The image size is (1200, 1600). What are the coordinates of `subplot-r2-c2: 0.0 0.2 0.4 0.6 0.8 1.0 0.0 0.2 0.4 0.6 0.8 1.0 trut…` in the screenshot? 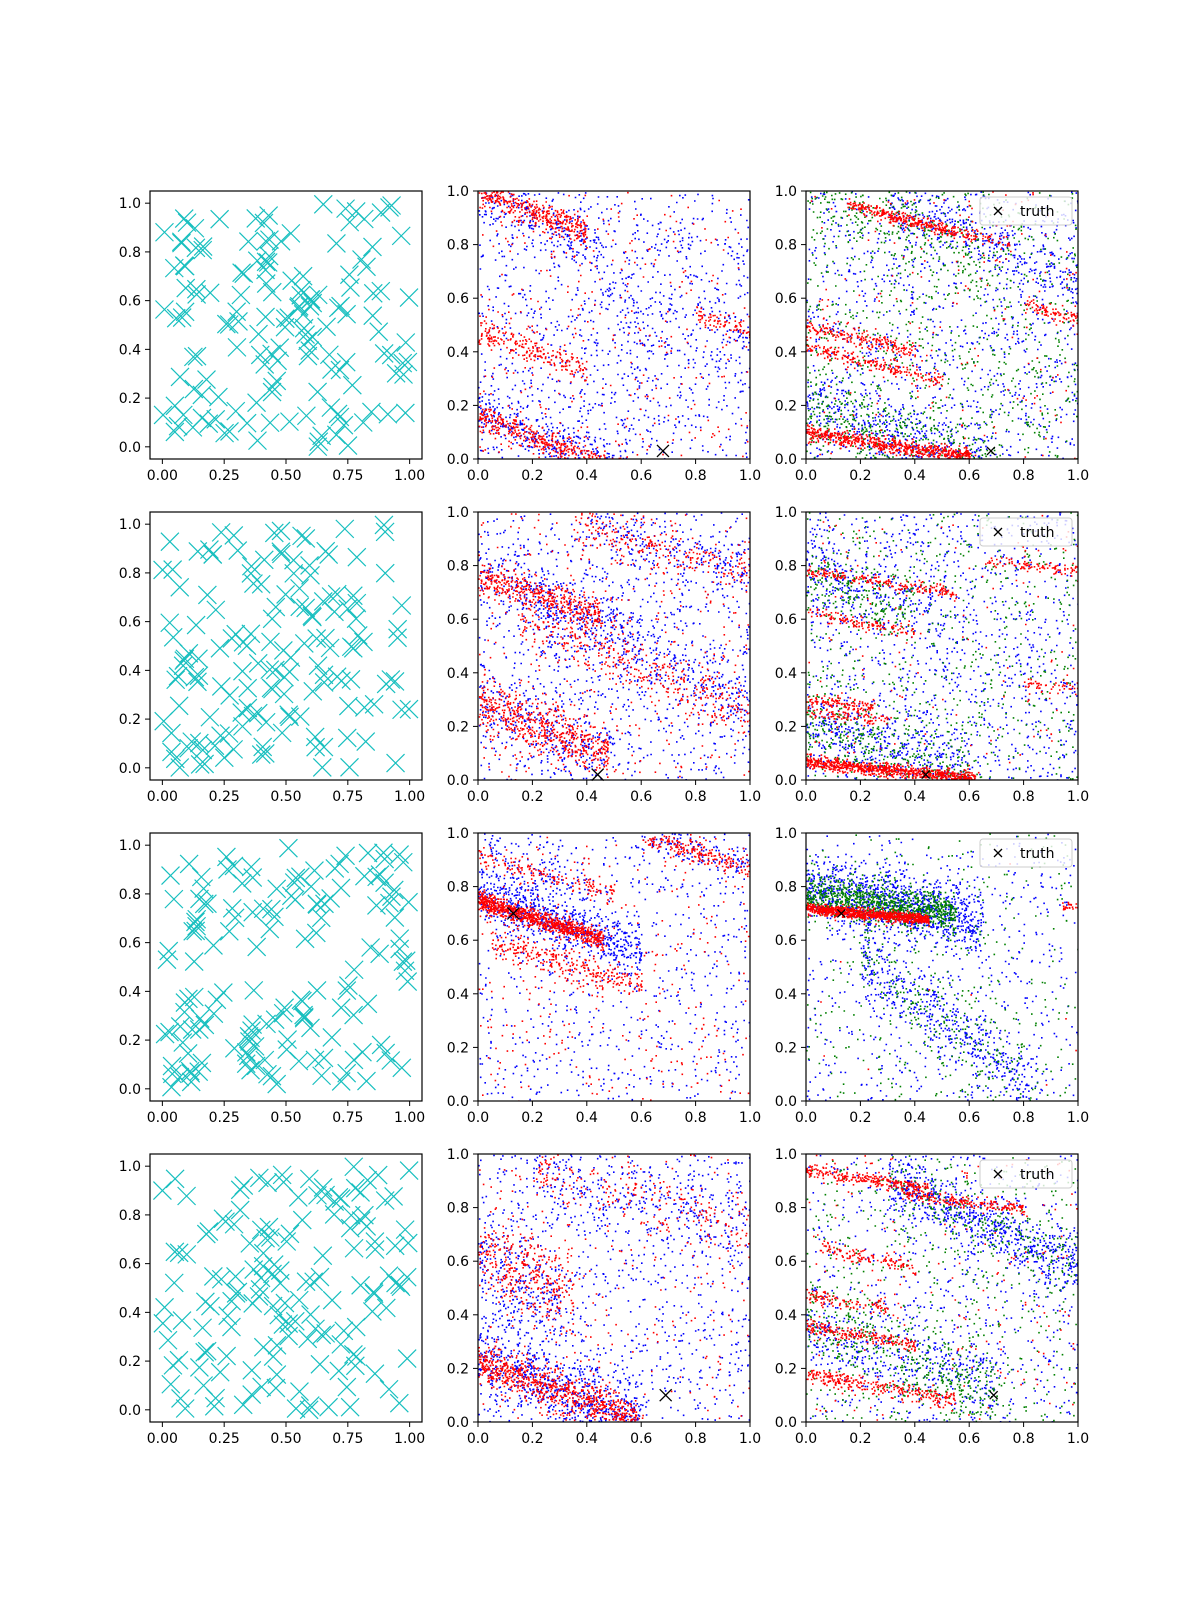 It's located at (932, 976).